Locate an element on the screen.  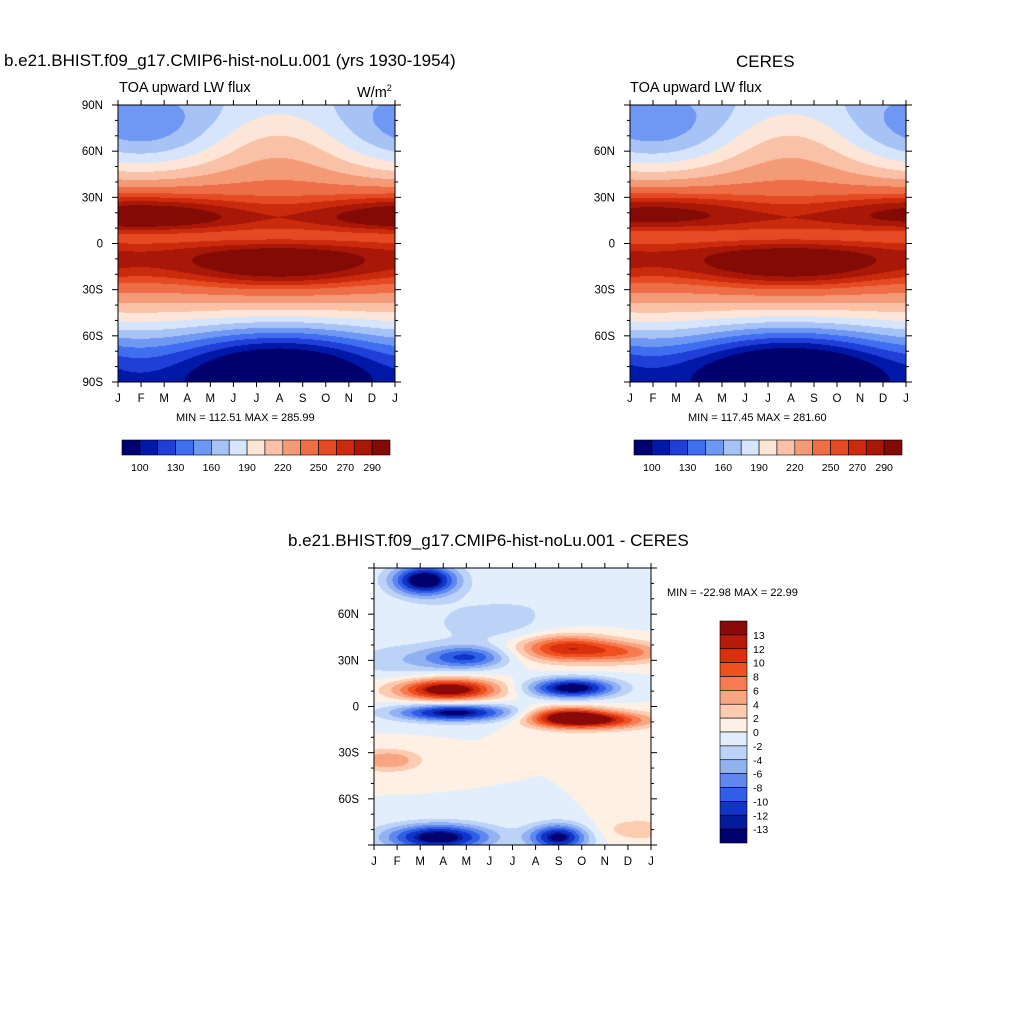
diff-x-tick-label: J is located at coordinates (513, 862).